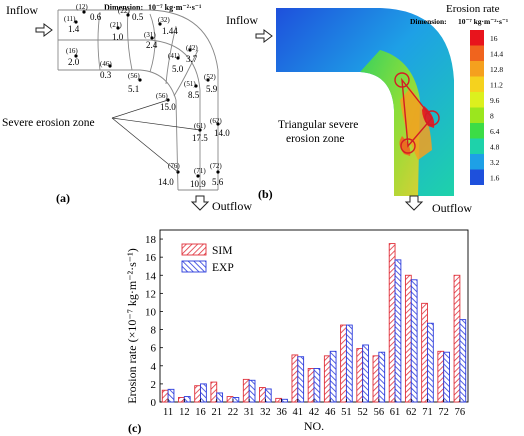 The width and height of the screenshot is (524, 436). Describe the element at coordinates (428, 21) in the screenshot. I see `panel-b-dimension-title: Dimension:` at that location.